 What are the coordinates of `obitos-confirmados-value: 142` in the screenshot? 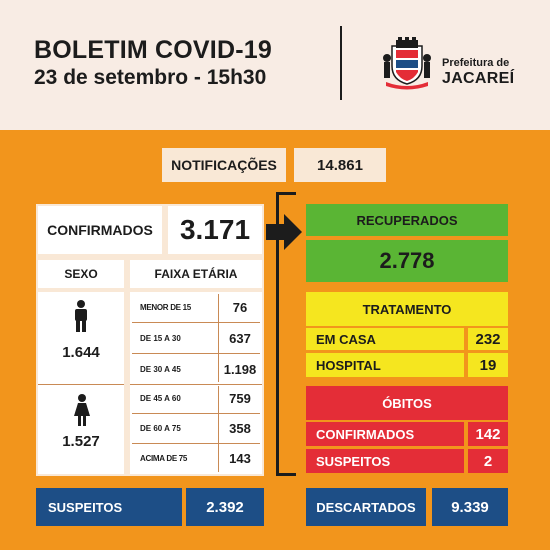 It's located at (488, 434).